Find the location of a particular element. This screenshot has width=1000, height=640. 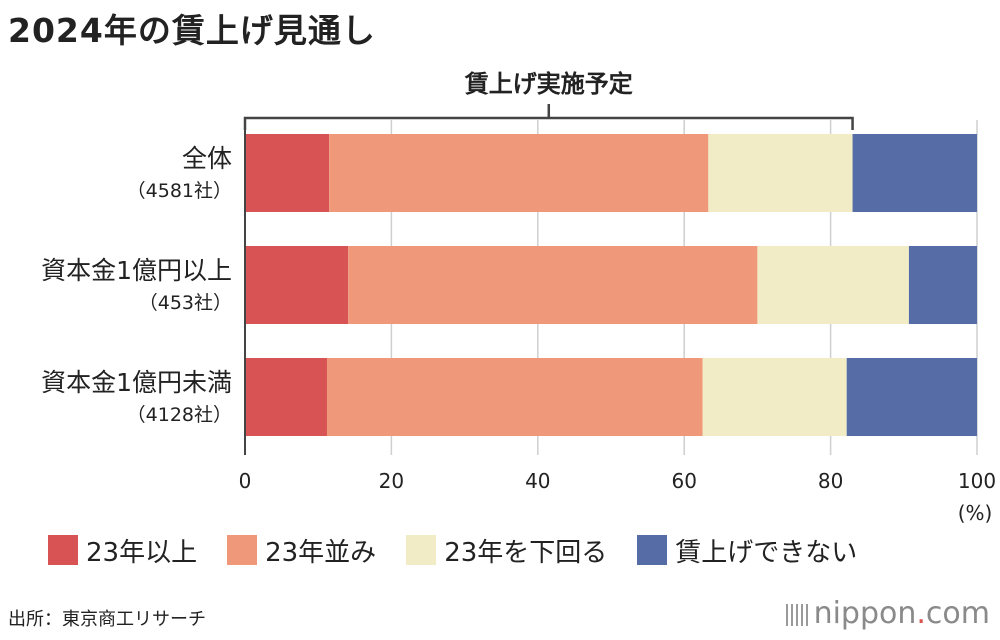

category-label: 全体 is located at coordinates (207, 158).